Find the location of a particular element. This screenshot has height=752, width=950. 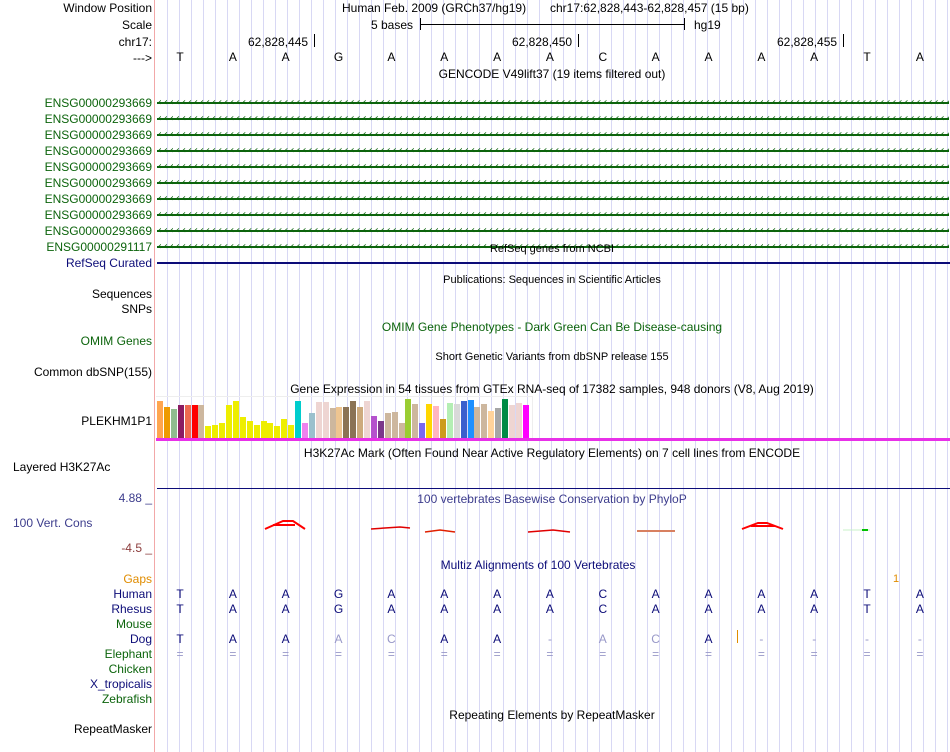

species-label: Rhesus is located at coordinates (131, 609).